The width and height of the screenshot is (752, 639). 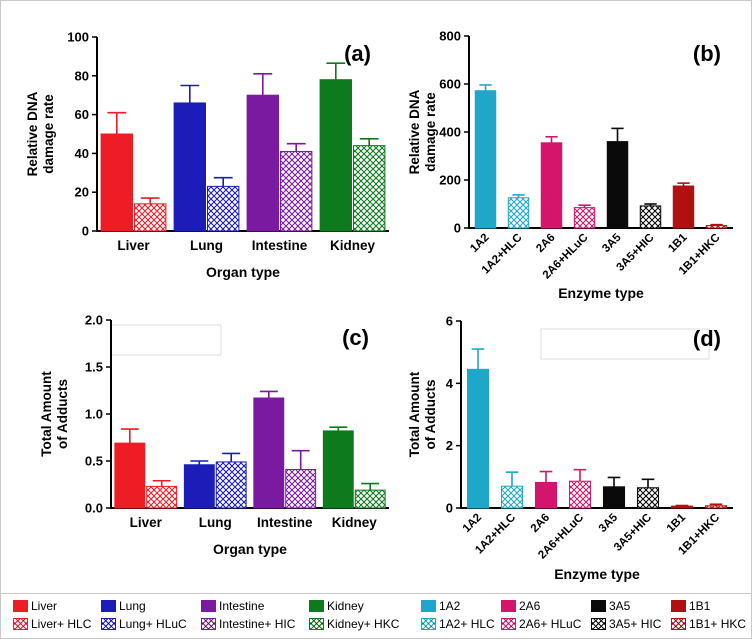 What do you see at coordinates (44, 606) in the screenshot?
I see `legend-label: Liver` at bounding box center [44, 606].